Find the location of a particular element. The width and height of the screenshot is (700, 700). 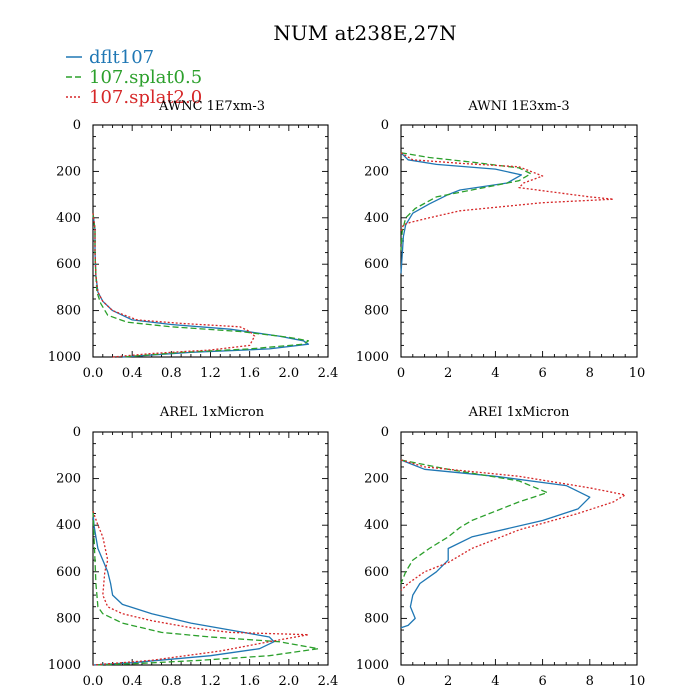

panel-title: AWNI 1E3xm-3 is located at coordinates (518, 106).